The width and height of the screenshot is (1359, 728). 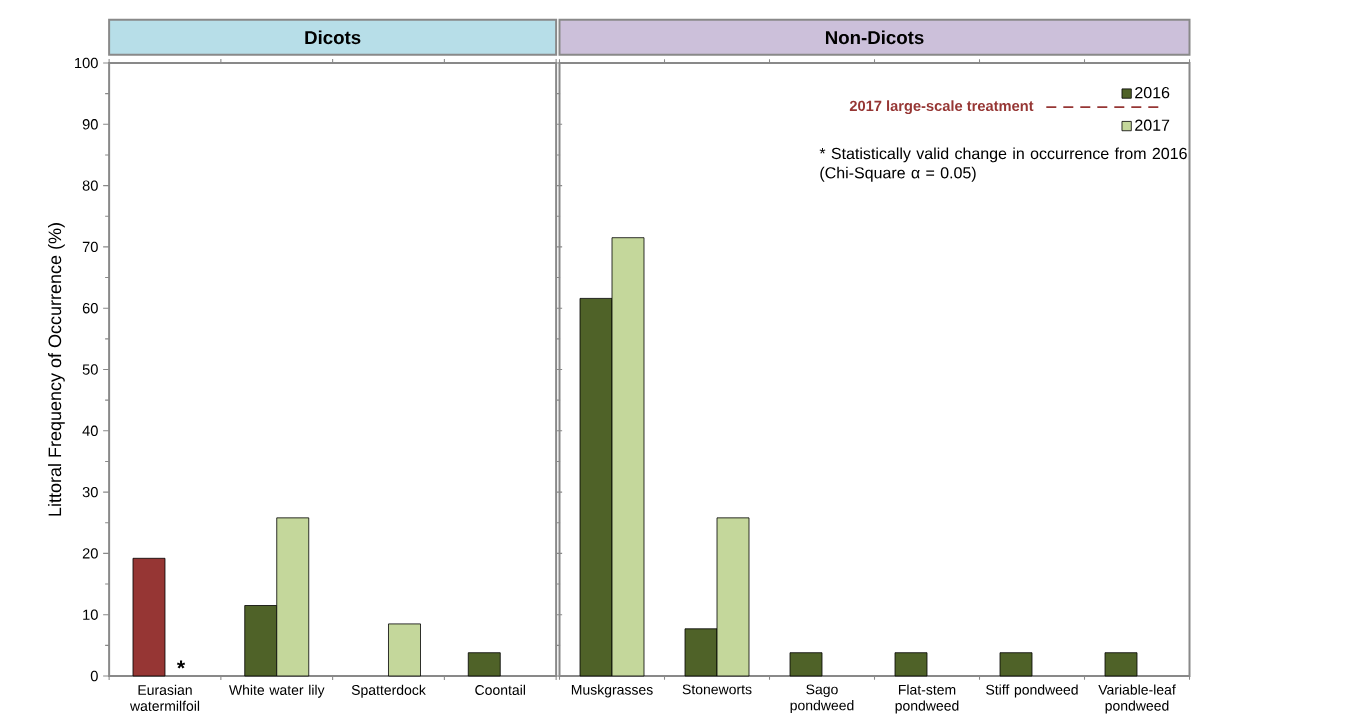 What do you see at coordinates (822, 699) in the screenshot?
I see `x-tick-label: Sago pondweed` at bounding box center [822, 699].